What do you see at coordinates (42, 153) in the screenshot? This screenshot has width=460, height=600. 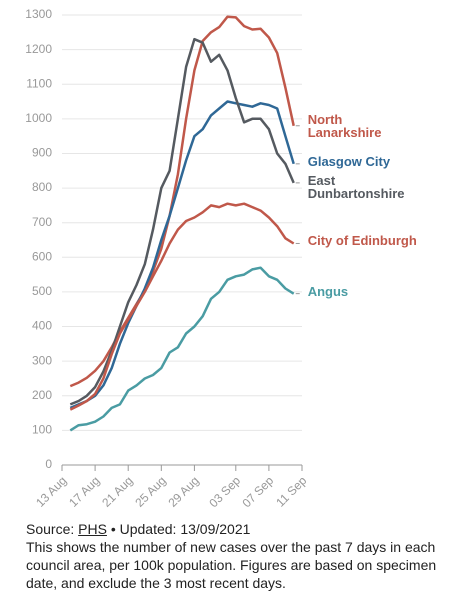 I see `y-tick-label: 900` at bounding box center [42, 153].